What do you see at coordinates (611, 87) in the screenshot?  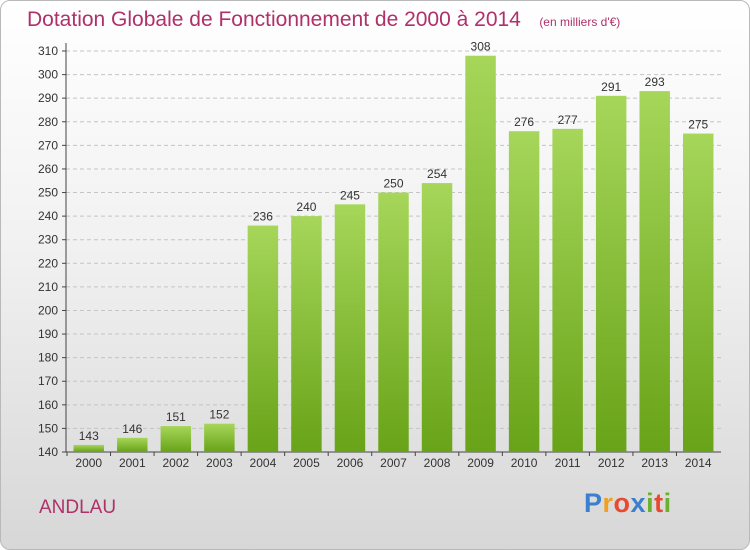 I see `data-label: 291` at bounding box center [611, 87].